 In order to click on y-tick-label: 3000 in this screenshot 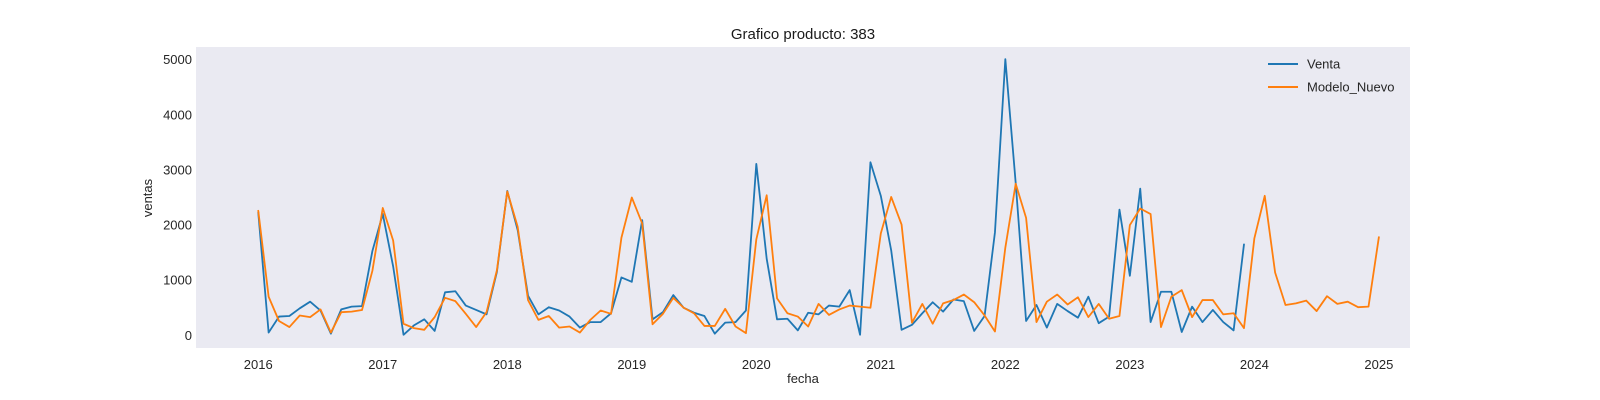, I will do `click(177, 169)`.